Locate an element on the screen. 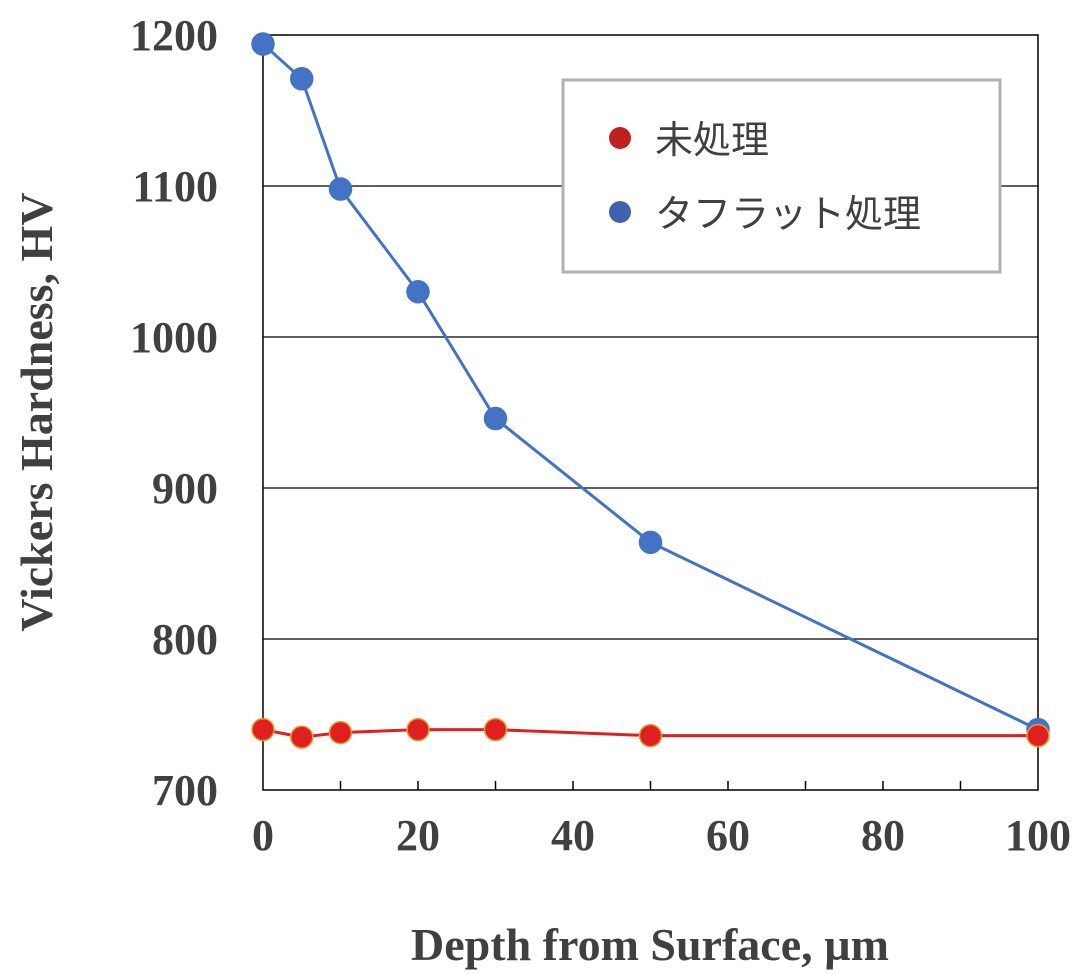 Image resolution: width=1082 pixels, height=974 pixels. y-tick-label: 700 is located at coordinates (185, 790).